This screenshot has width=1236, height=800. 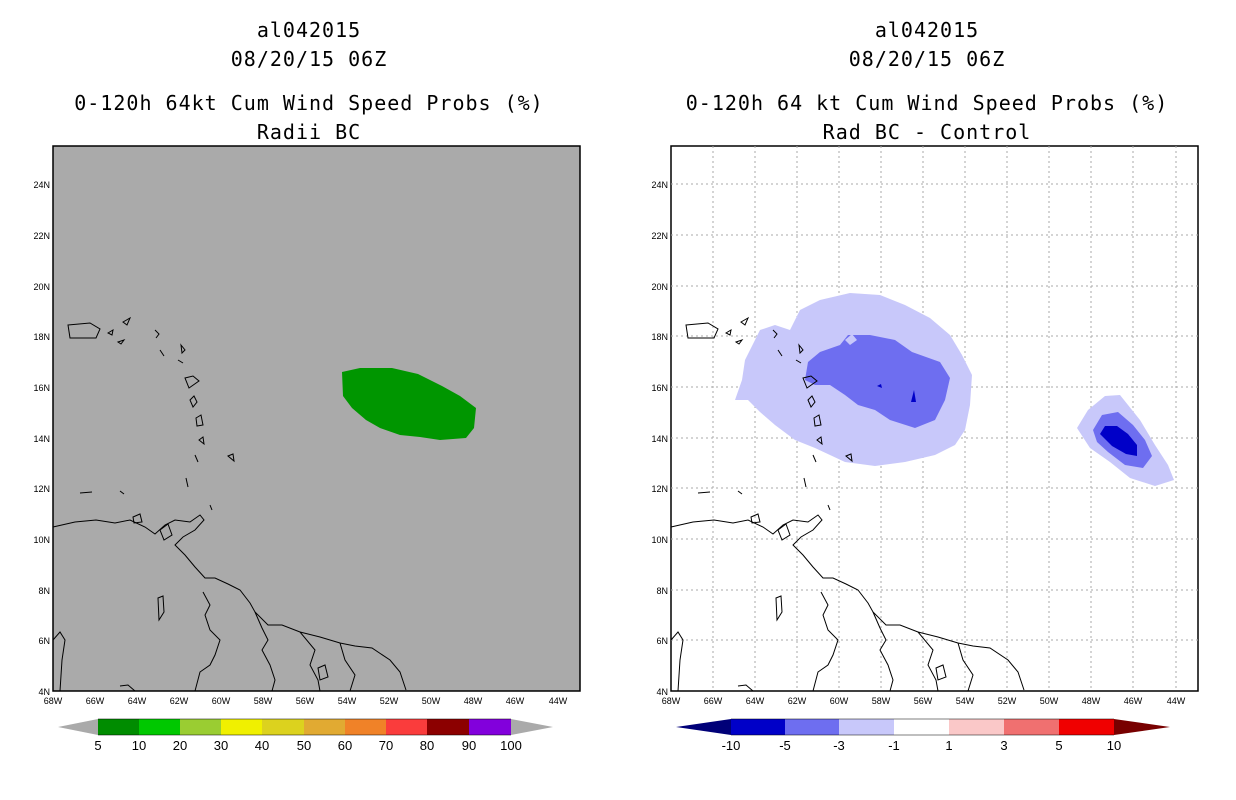 I want to click on left-legend-label: 50, so click(x=304, y=744).